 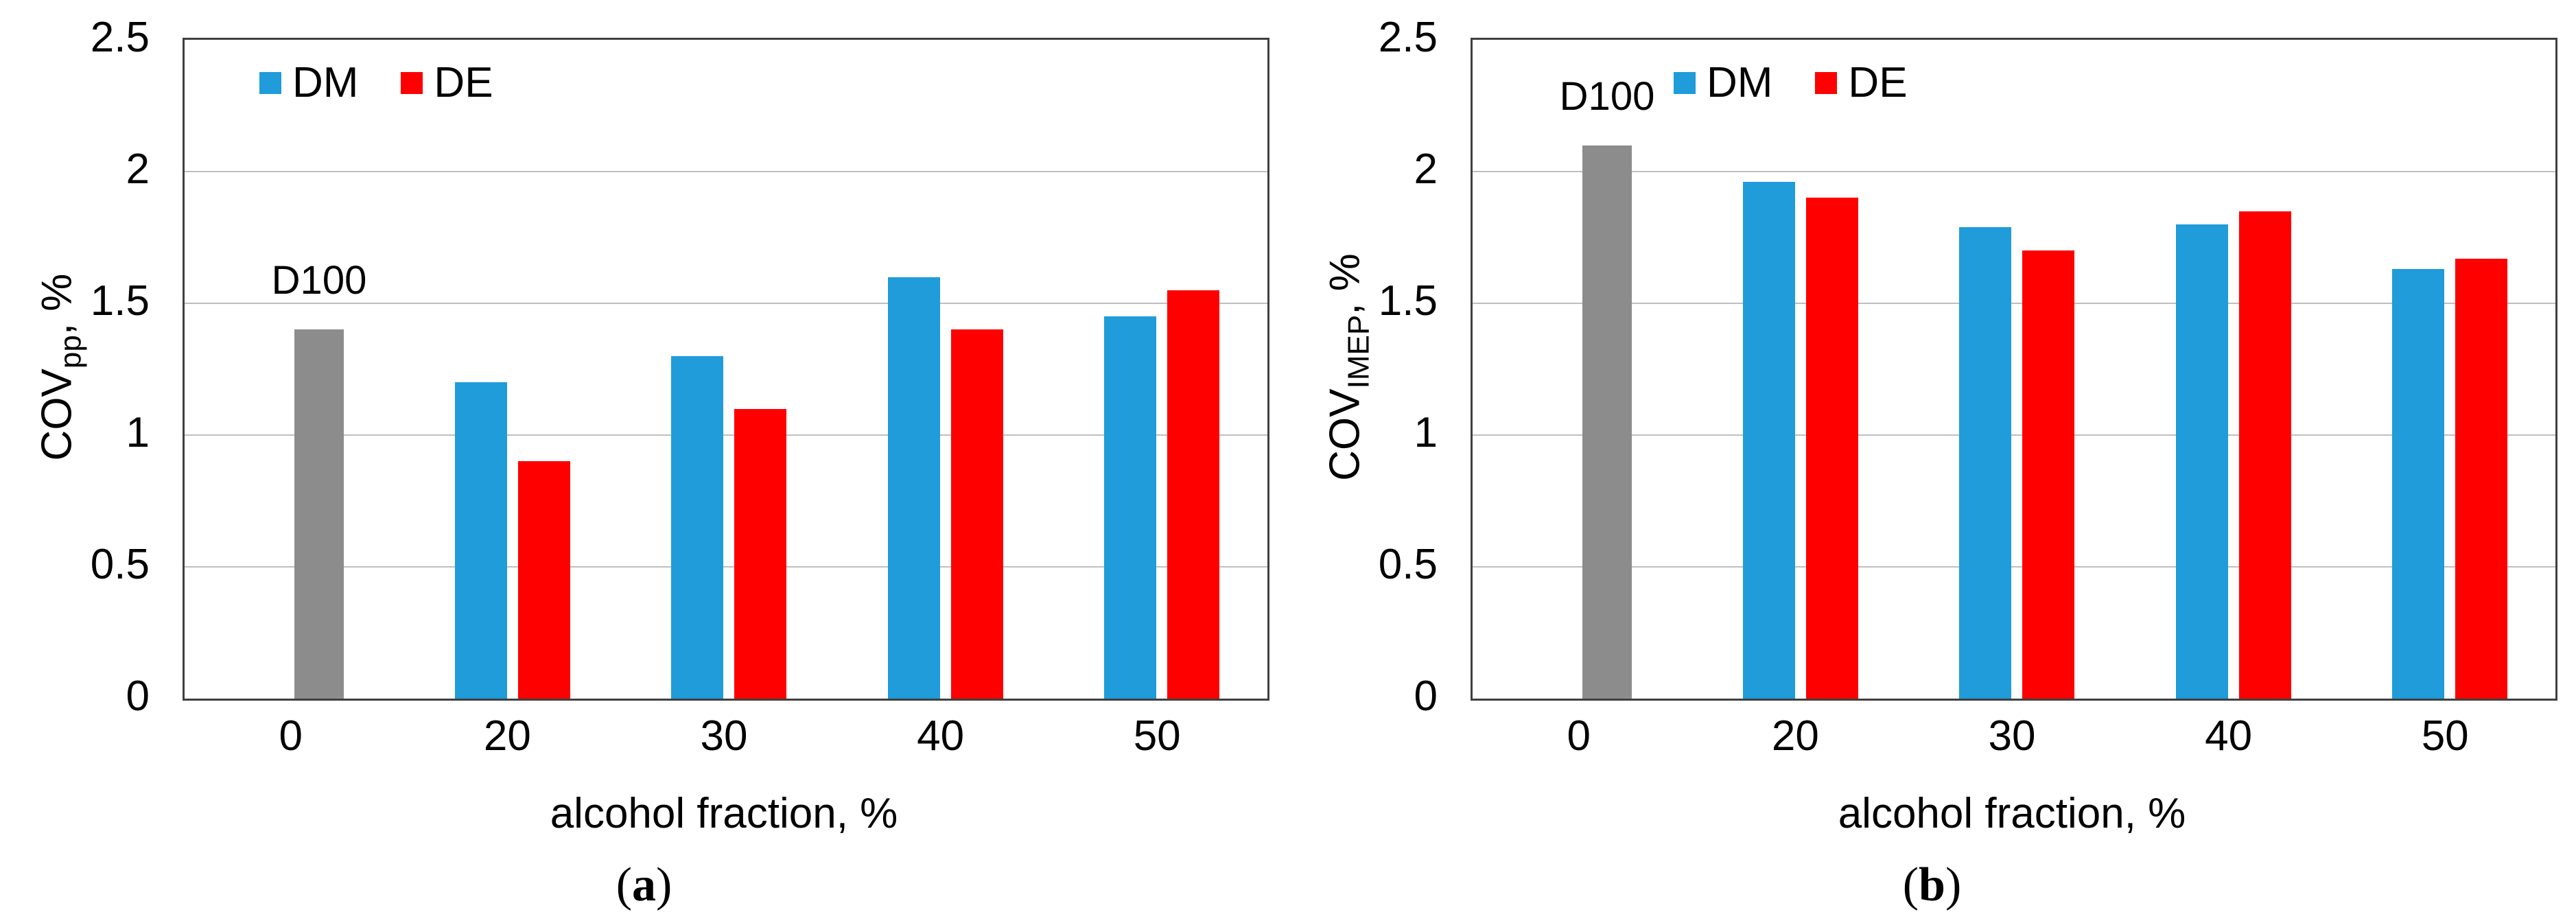 I want to click on caption-letter: b, so click(x=1932, y=884).